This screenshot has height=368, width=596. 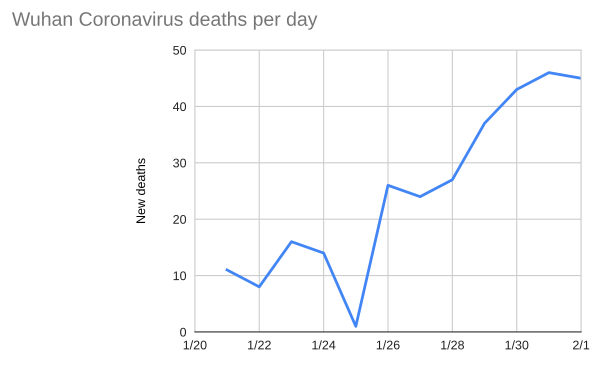 I want to click on x-tick-label: 1/28, so click(x=452, y=345).